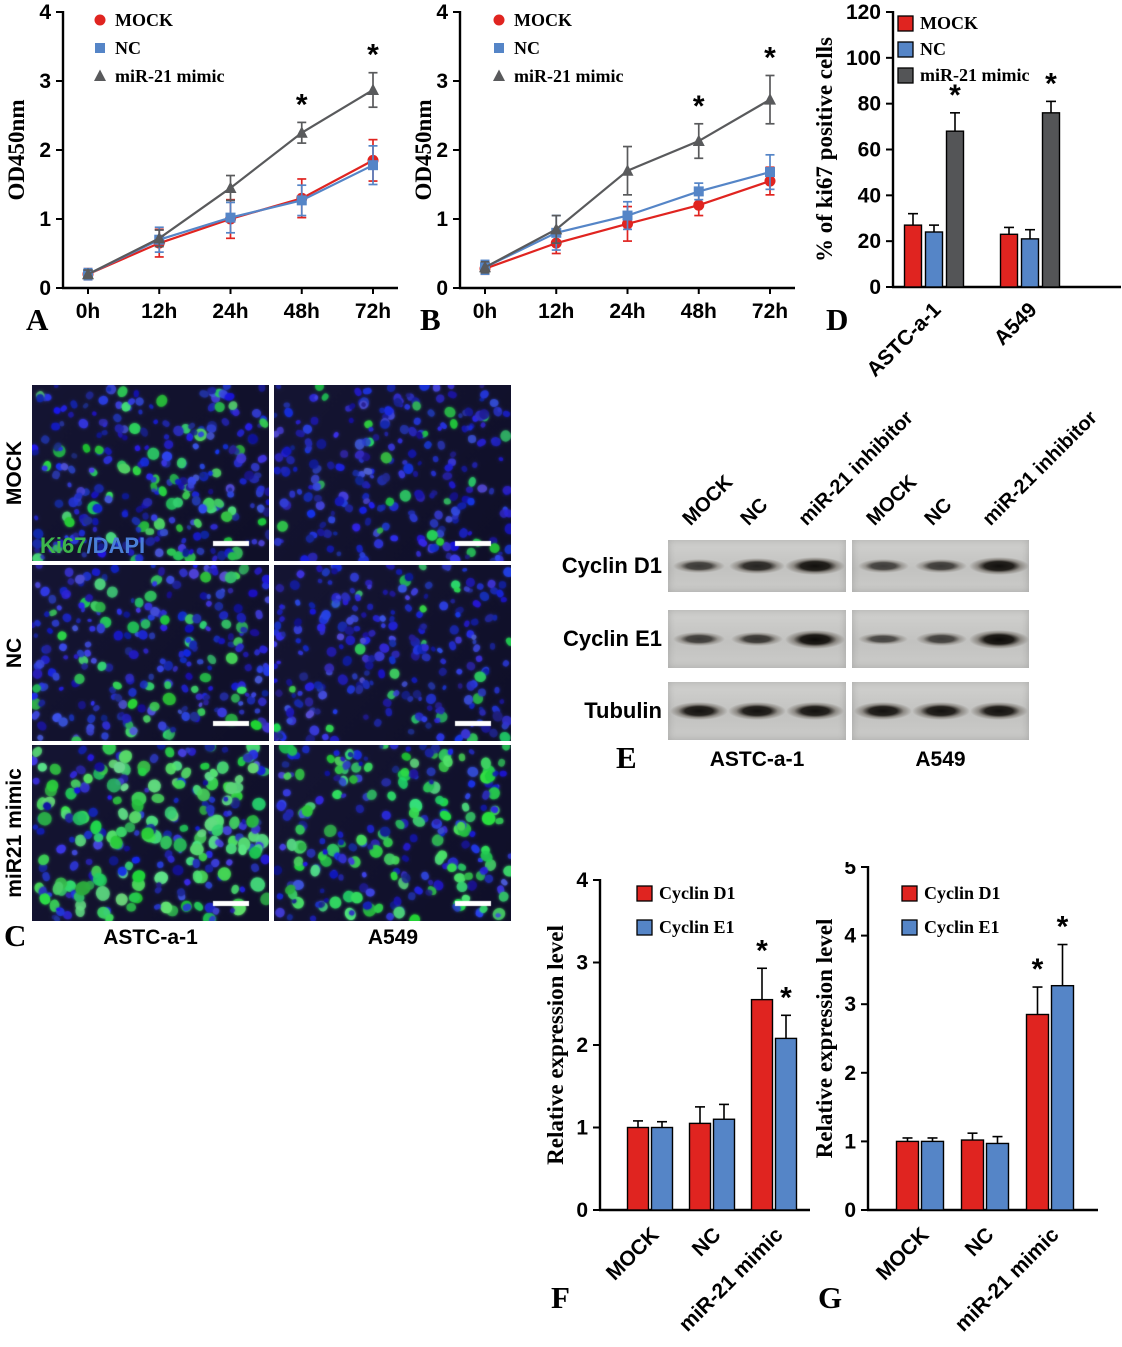  I want to click on lane-label: NC, so click(754, 512).